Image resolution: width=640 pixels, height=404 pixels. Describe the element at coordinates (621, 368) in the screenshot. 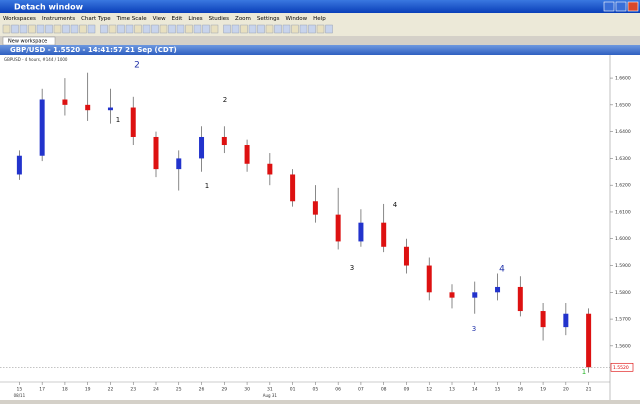

I see `last-price-label: 1.5520` at that location.